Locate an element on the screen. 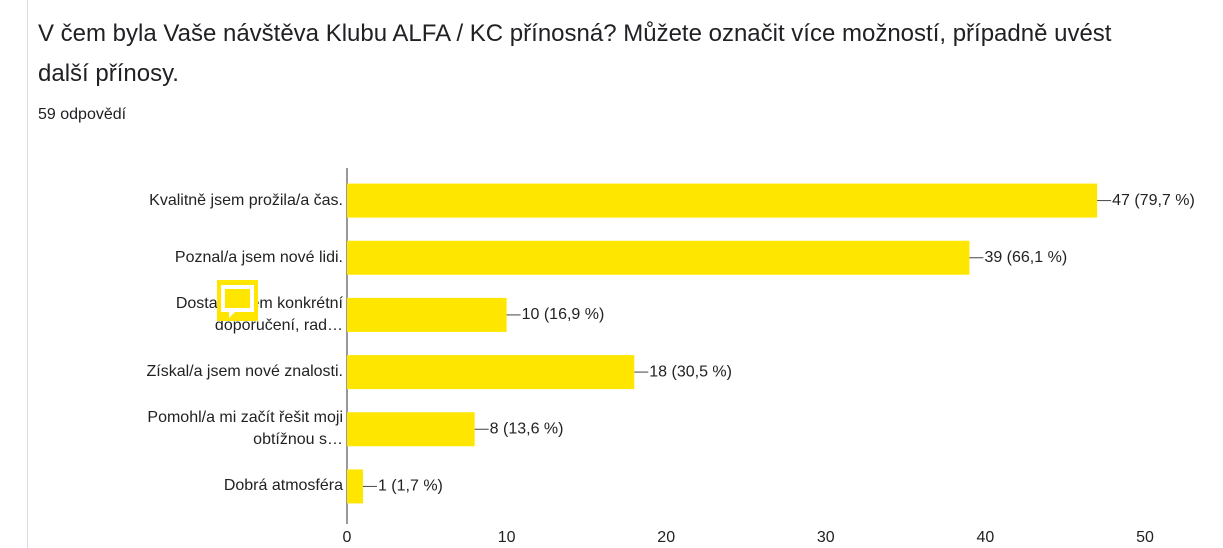 The width and height of the screenshot is (1223, 548). category-label: Dobrá atmosféra is located at coordinates (283, 486).